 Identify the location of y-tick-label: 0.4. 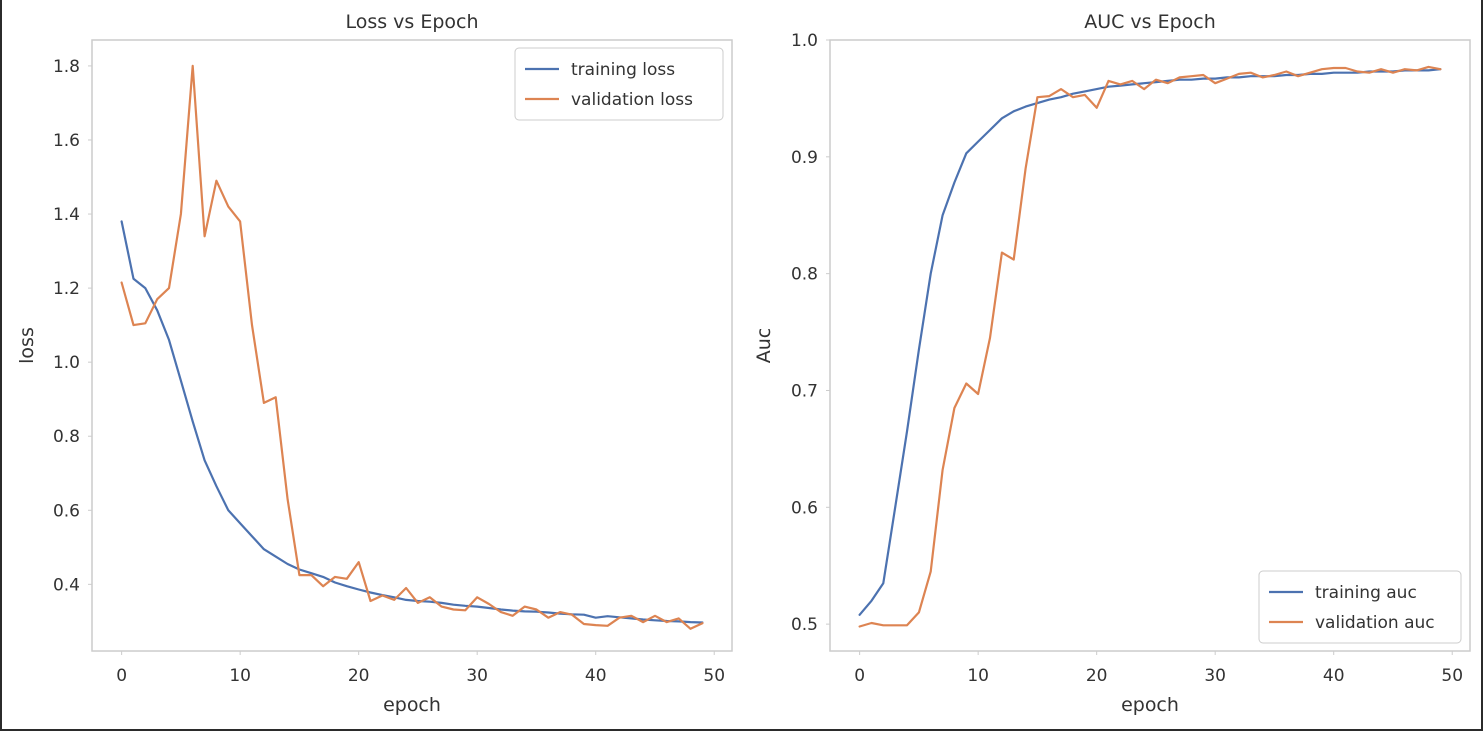
(66, 585).